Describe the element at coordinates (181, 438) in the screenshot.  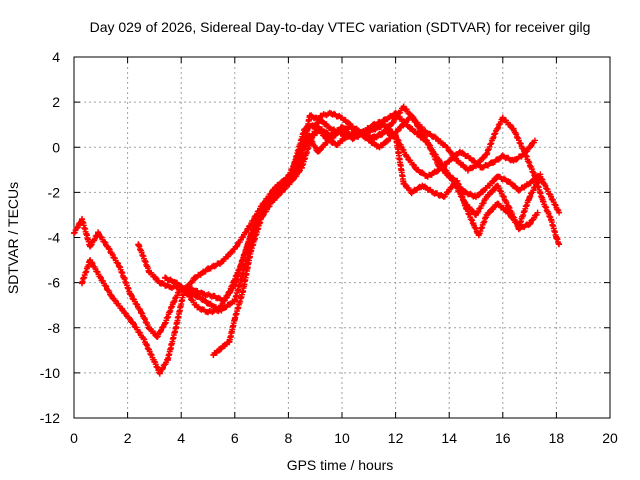
I see `x-tick-label: 4` at that location.